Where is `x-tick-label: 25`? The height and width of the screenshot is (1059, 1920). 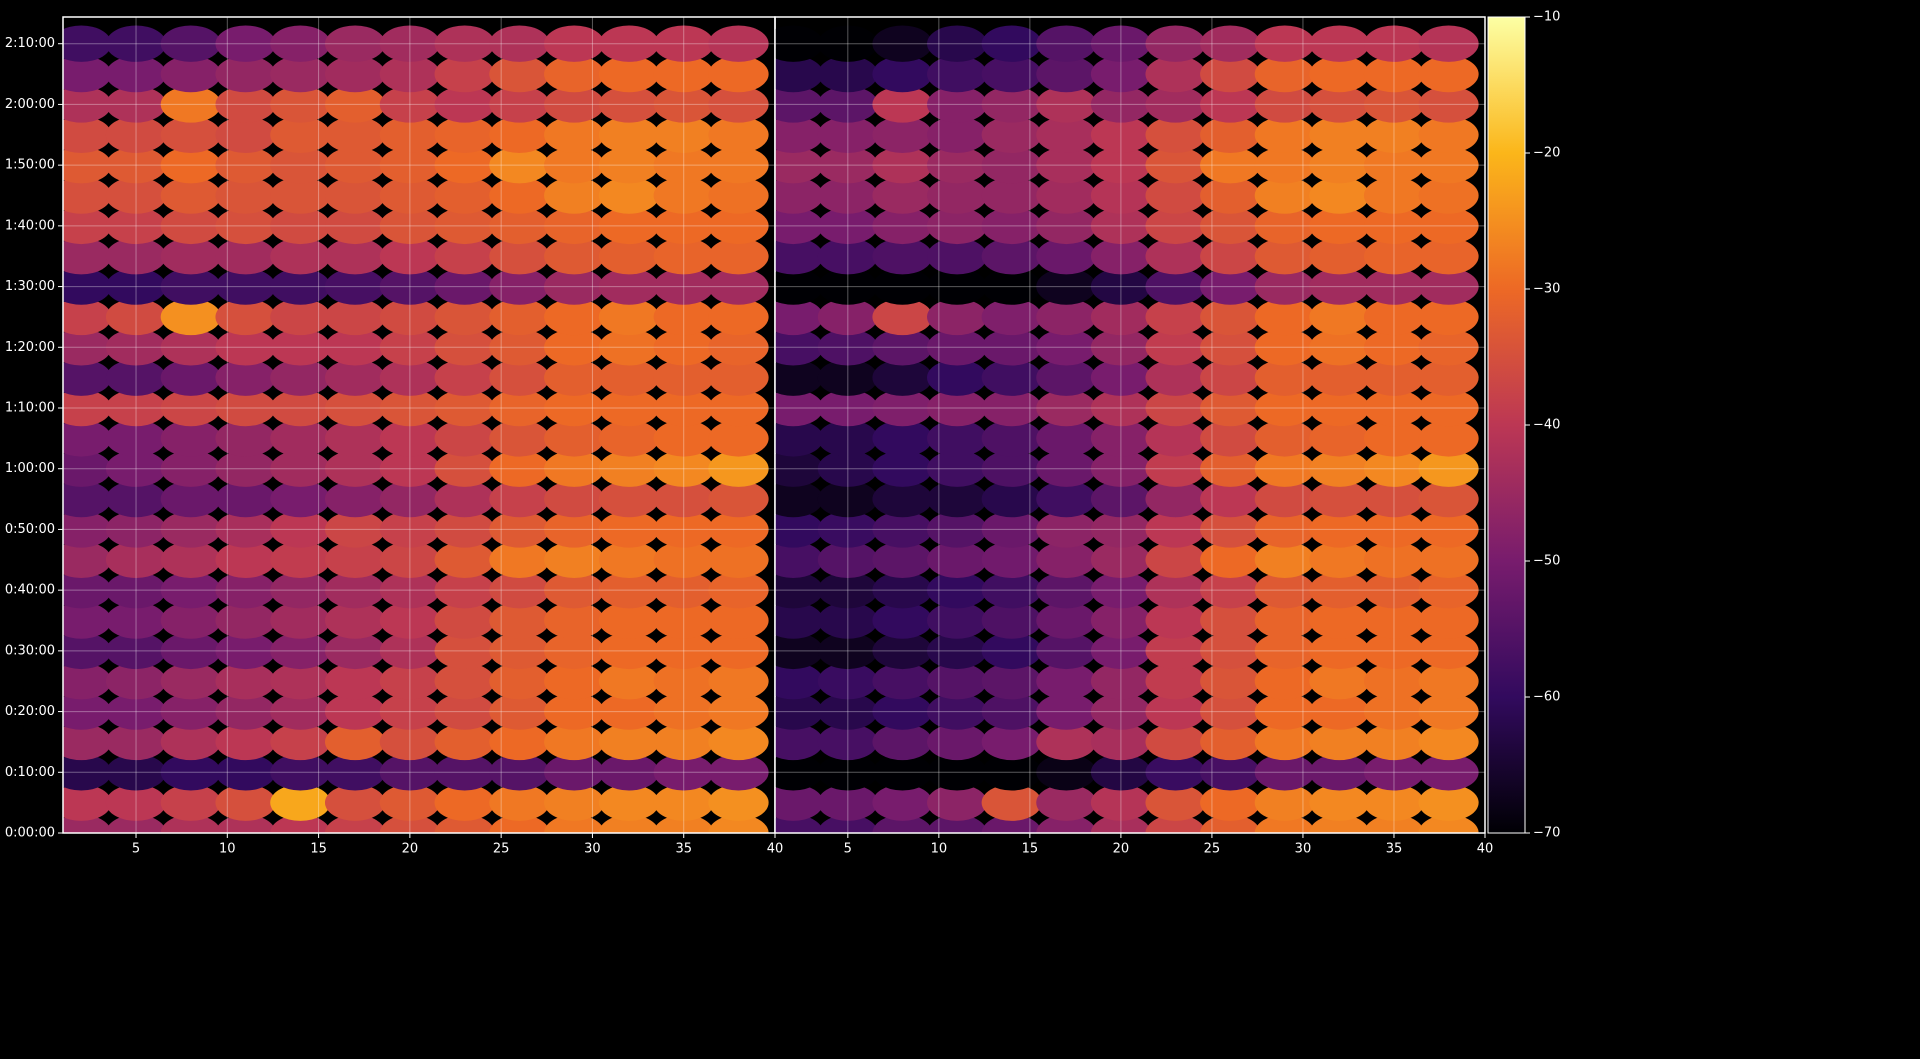
x-tick-label: 25 is located at coordinates (501, 849).